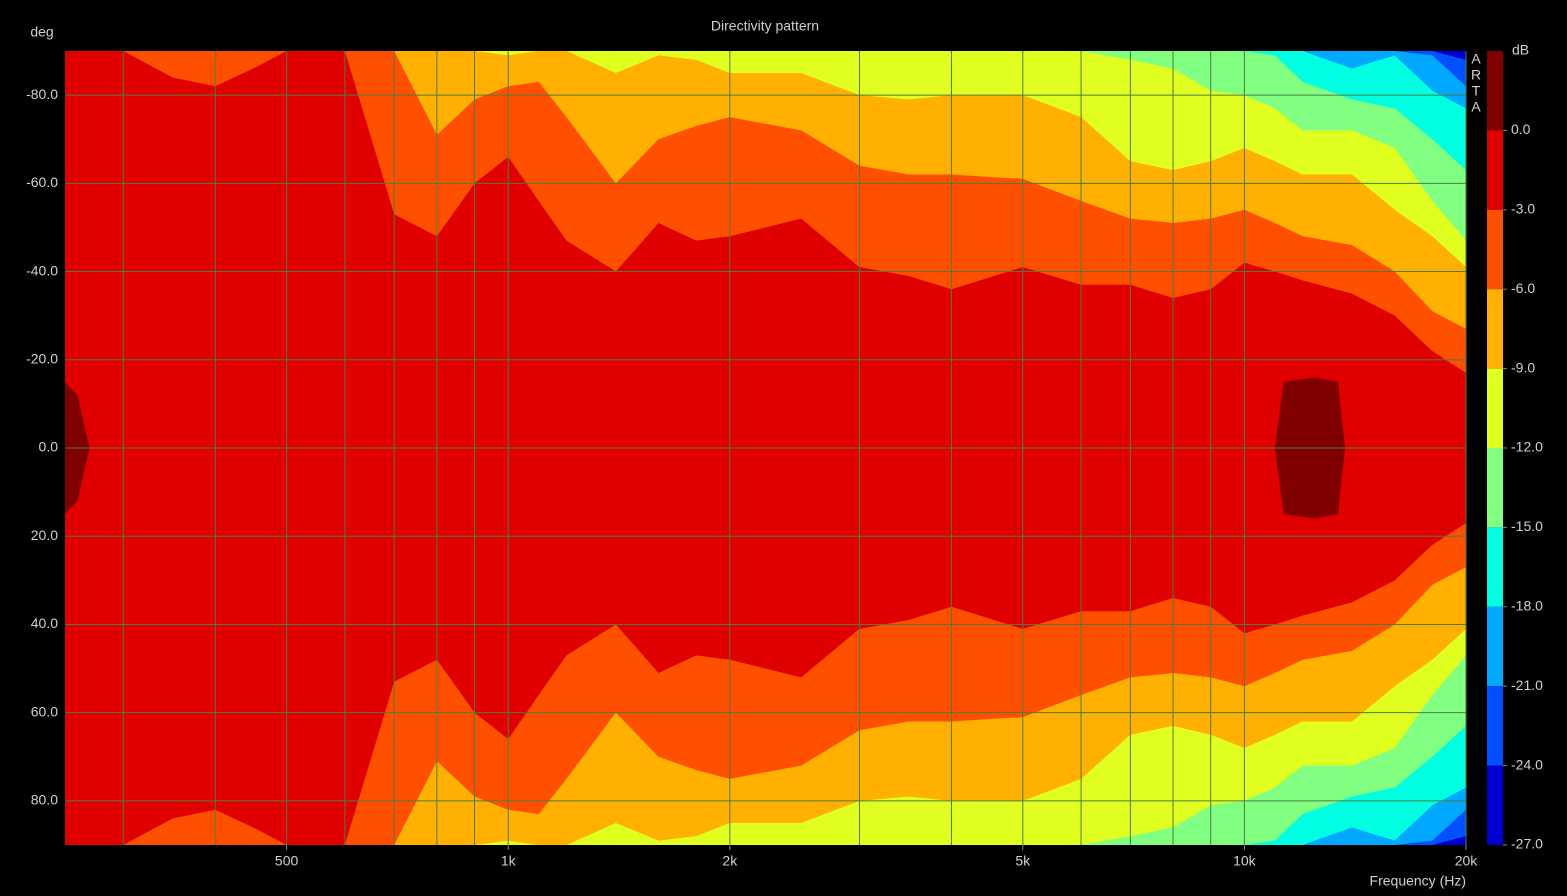 The width and height of the screenshot is (1567, 896). I want to click on colorbar-tick-label: -15.0, so click(1527, 526).